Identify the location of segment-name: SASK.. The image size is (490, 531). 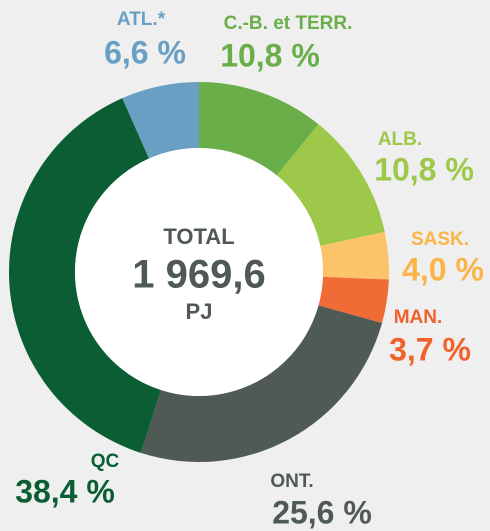
(440, 239).